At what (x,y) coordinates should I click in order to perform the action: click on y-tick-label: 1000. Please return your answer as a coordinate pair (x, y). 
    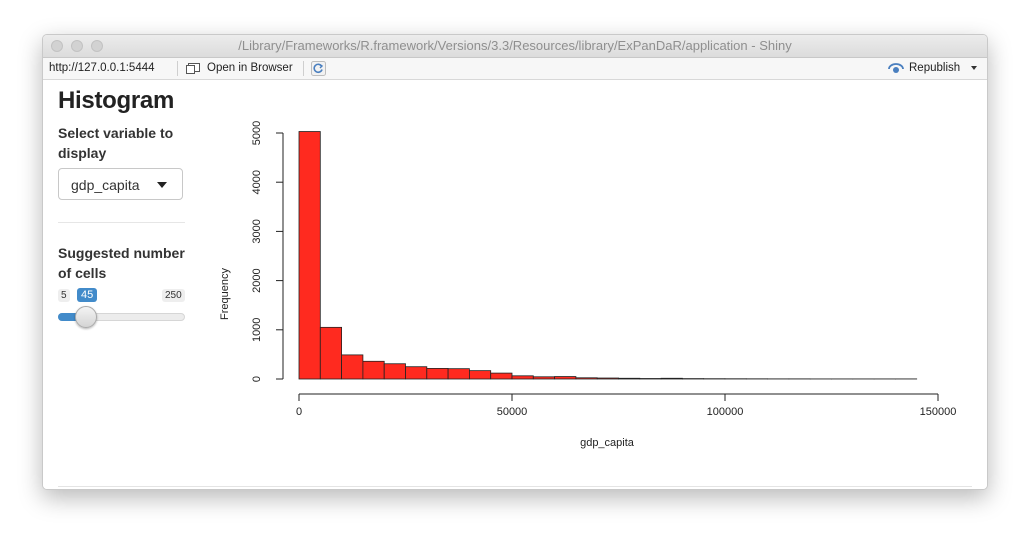
    Looking at the image, I should click on (257, 330).